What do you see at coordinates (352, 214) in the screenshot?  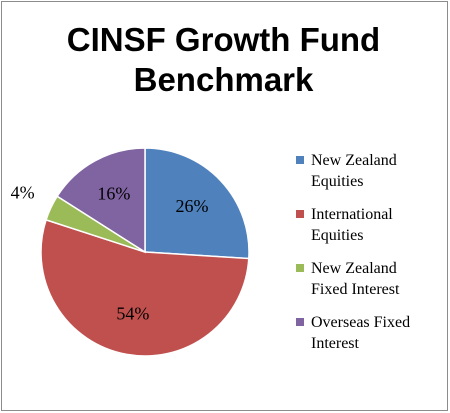 I see `legend-label-line: International` at bounding box center [352, 214].